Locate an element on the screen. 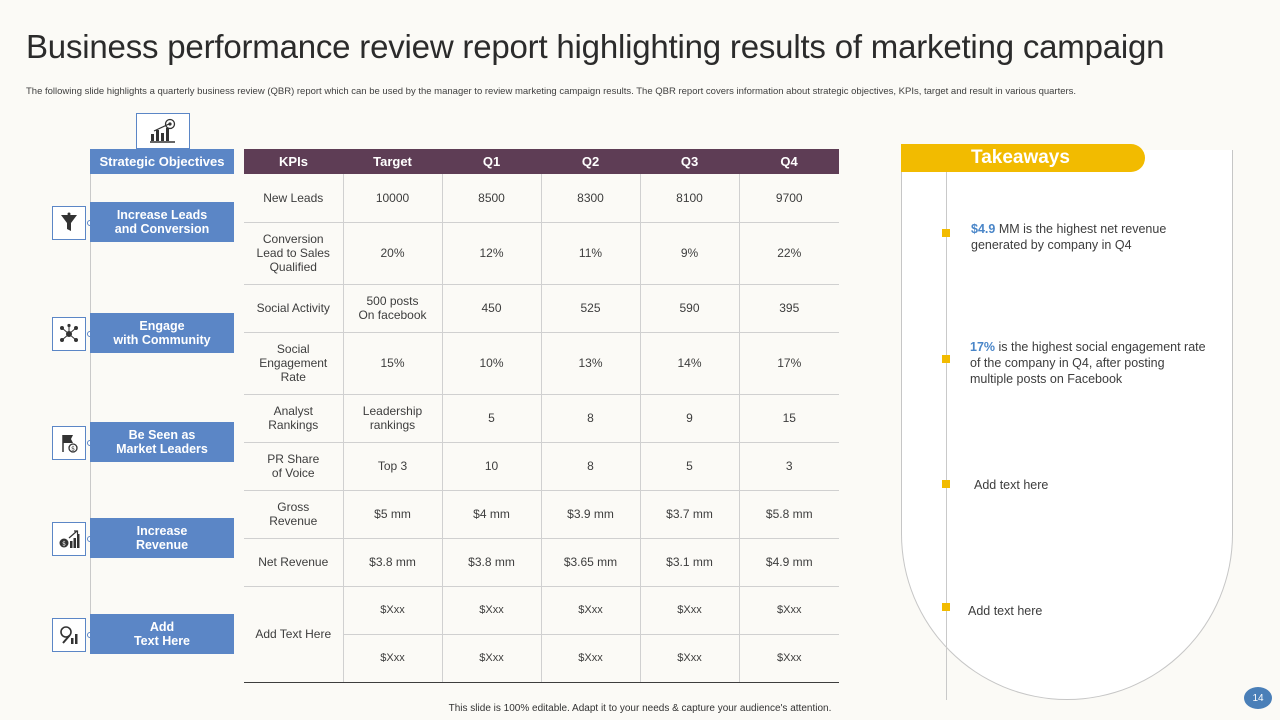 This screenshot has height=720, width=1280. cell-text: 500 posts is located at coordinates (392, 301).